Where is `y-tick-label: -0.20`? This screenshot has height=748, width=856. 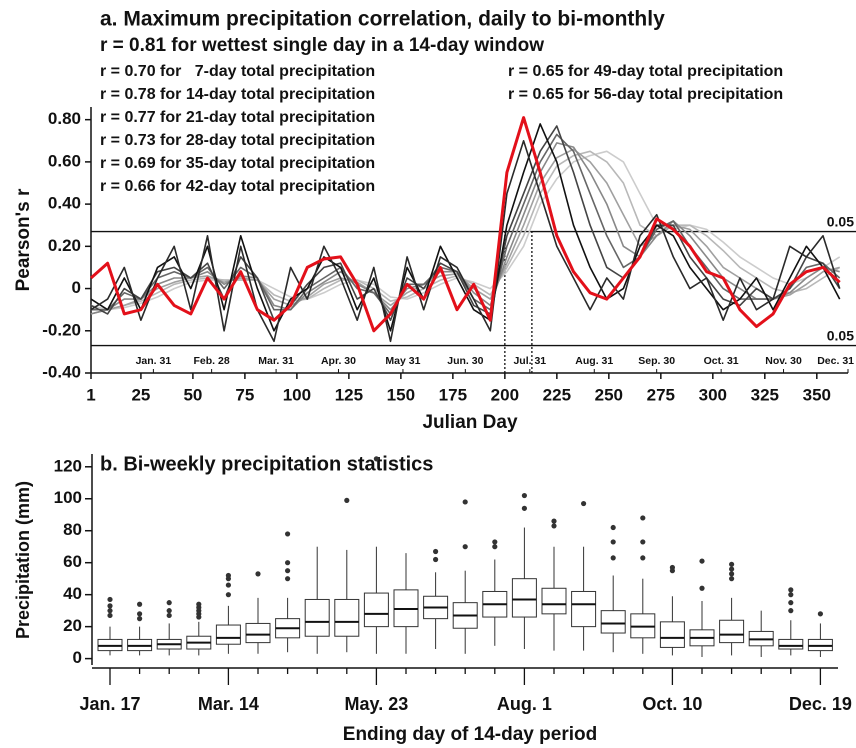
y-tick-label: -0.20 is located at coordinates (61, 329).